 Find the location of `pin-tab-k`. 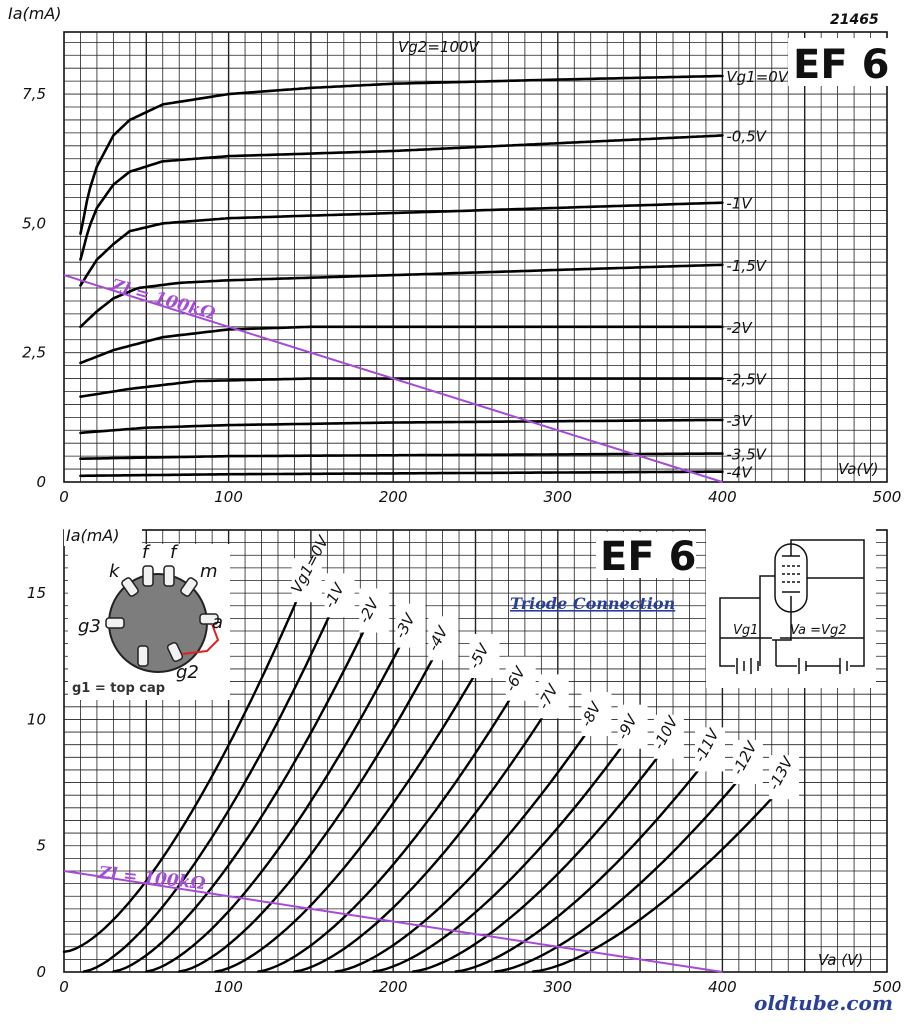

pin-tab-k is located at coordinates (130, 587).